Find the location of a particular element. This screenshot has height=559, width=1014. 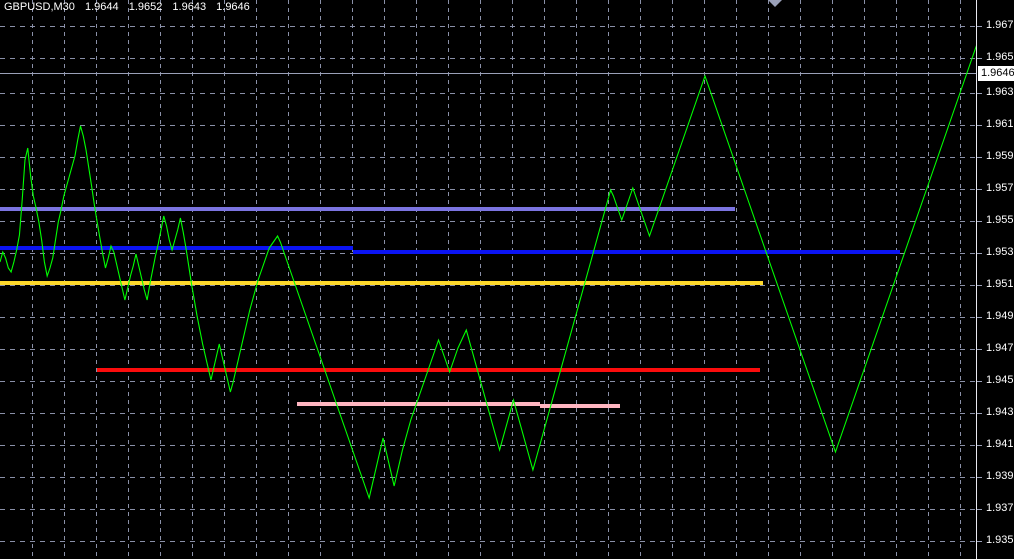

price-axis-label: 1.9675 is located at coordinates (1000, 25).